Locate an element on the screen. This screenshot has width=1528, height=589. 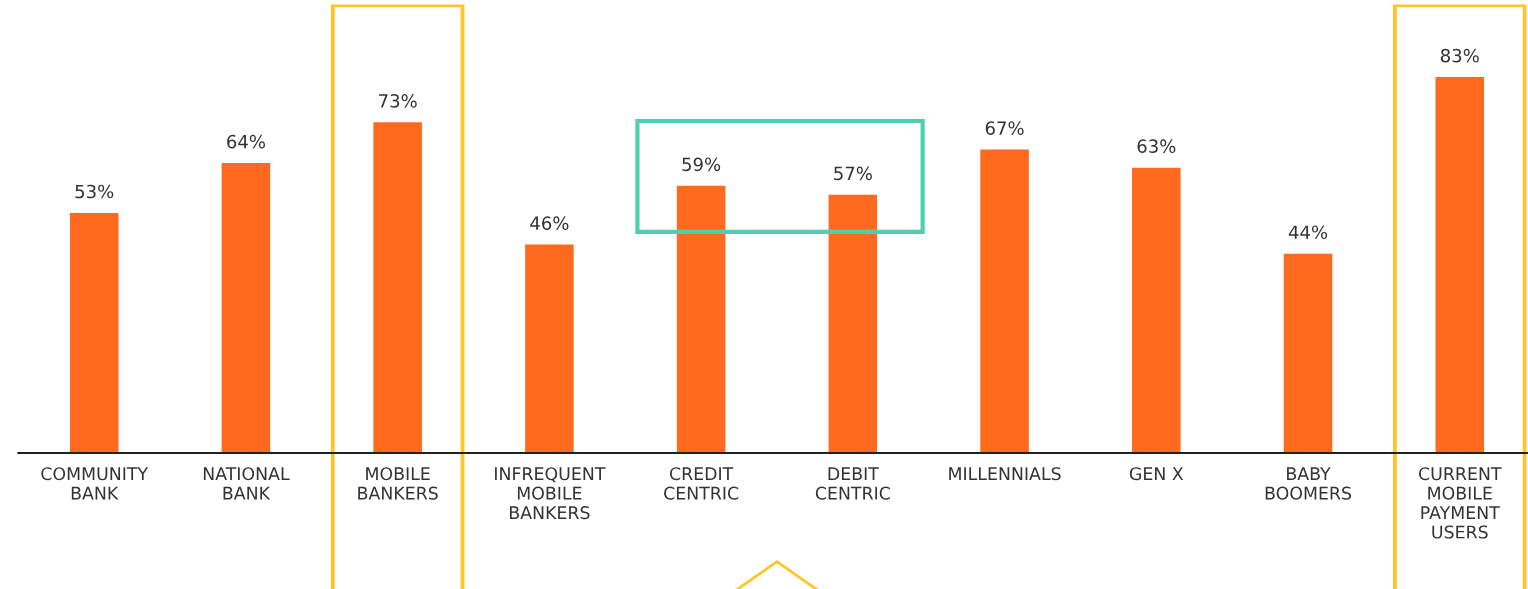
x-tick-label: CREDIT CENTRIC is located at coordinates (701, 483).